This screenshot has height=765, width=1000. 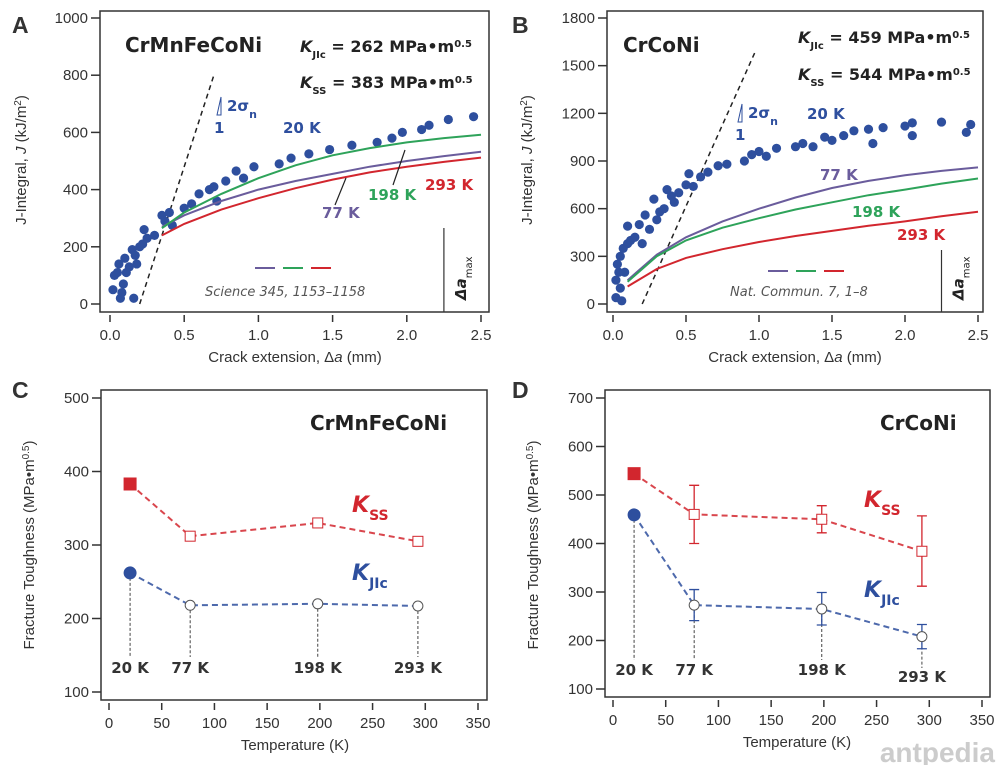 I want to click on text-part: 50, so click(x=665, y=720).